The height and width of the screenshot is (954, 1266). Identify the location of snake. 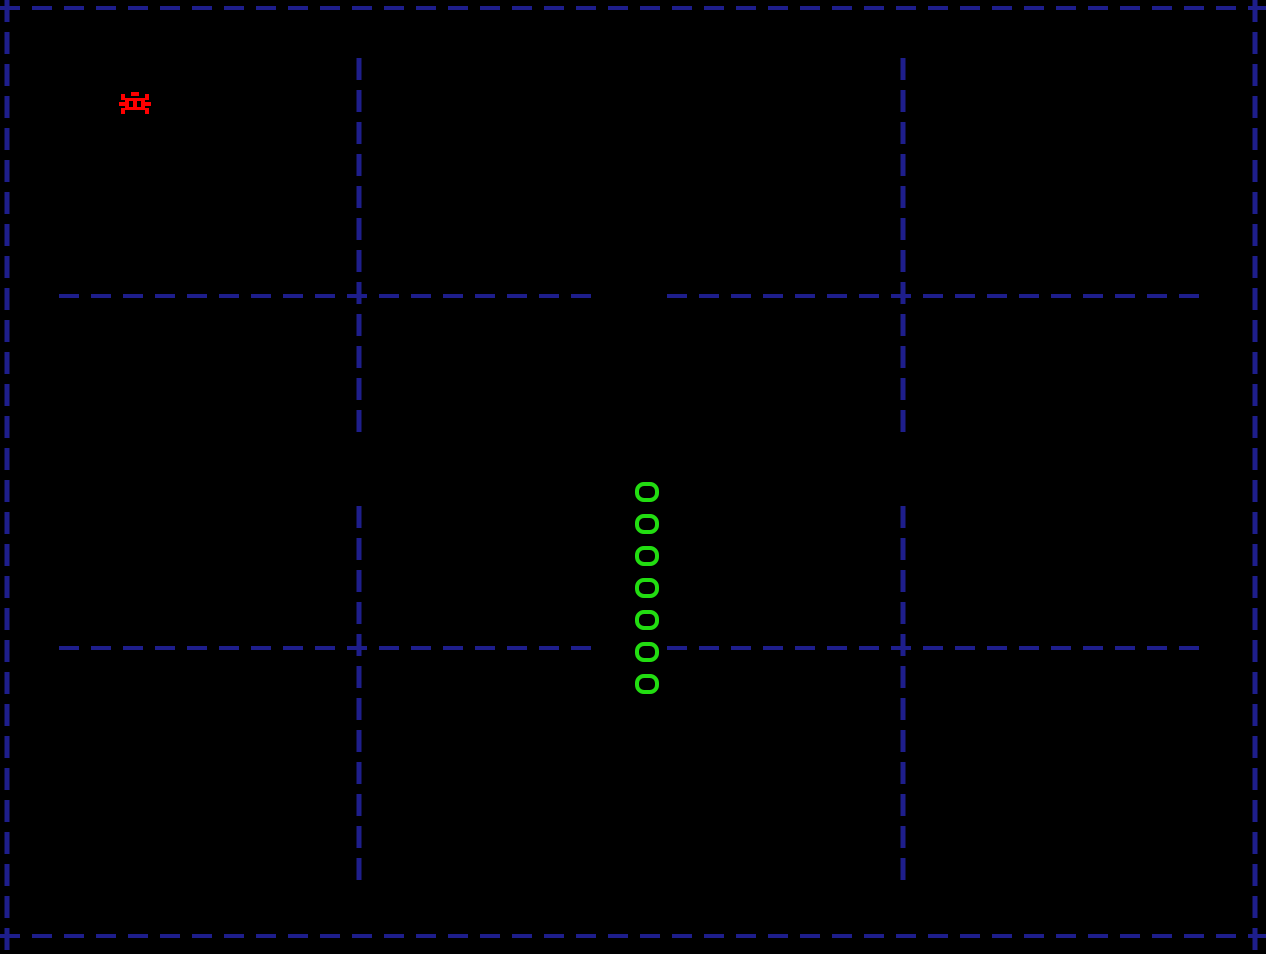
(647, 588).